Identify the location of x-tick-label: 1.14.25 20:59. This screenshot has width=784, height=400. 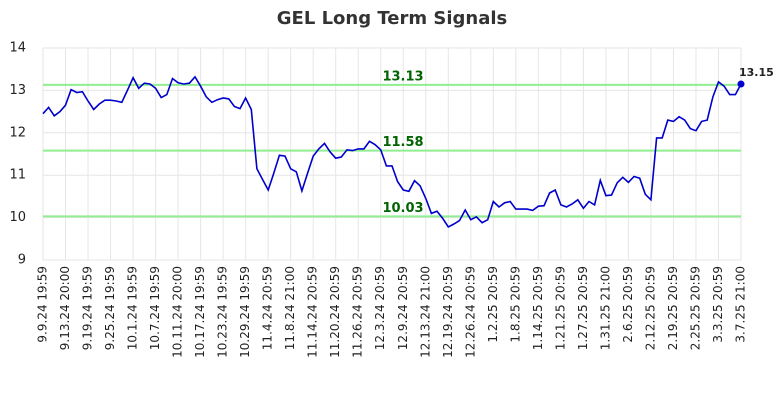
(538, 308).